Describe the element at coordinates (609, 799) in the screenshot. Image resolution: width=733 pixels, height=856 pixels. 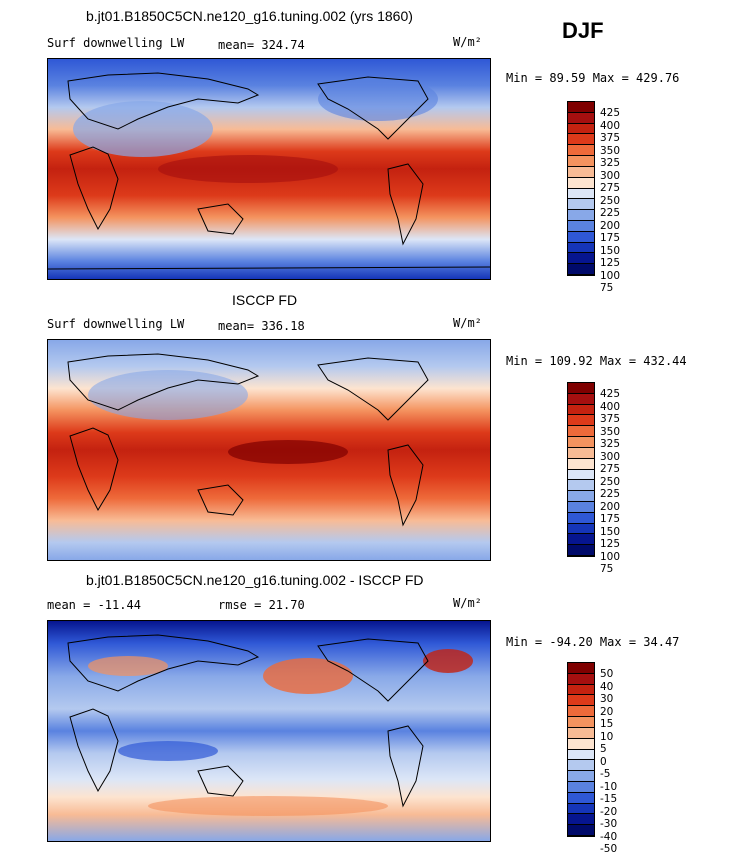
I see `colorbar-tick: -15` at that location.